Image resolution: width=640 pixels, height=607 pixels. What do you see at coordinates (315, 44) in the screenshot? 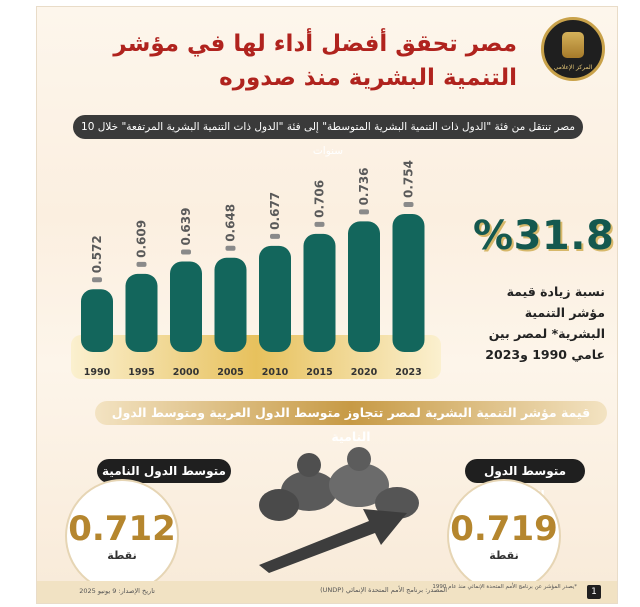
I see `page-title-line-1: مصر تحقق أفضل أداء لها في مؤشر` at bounding box center [315, 44].